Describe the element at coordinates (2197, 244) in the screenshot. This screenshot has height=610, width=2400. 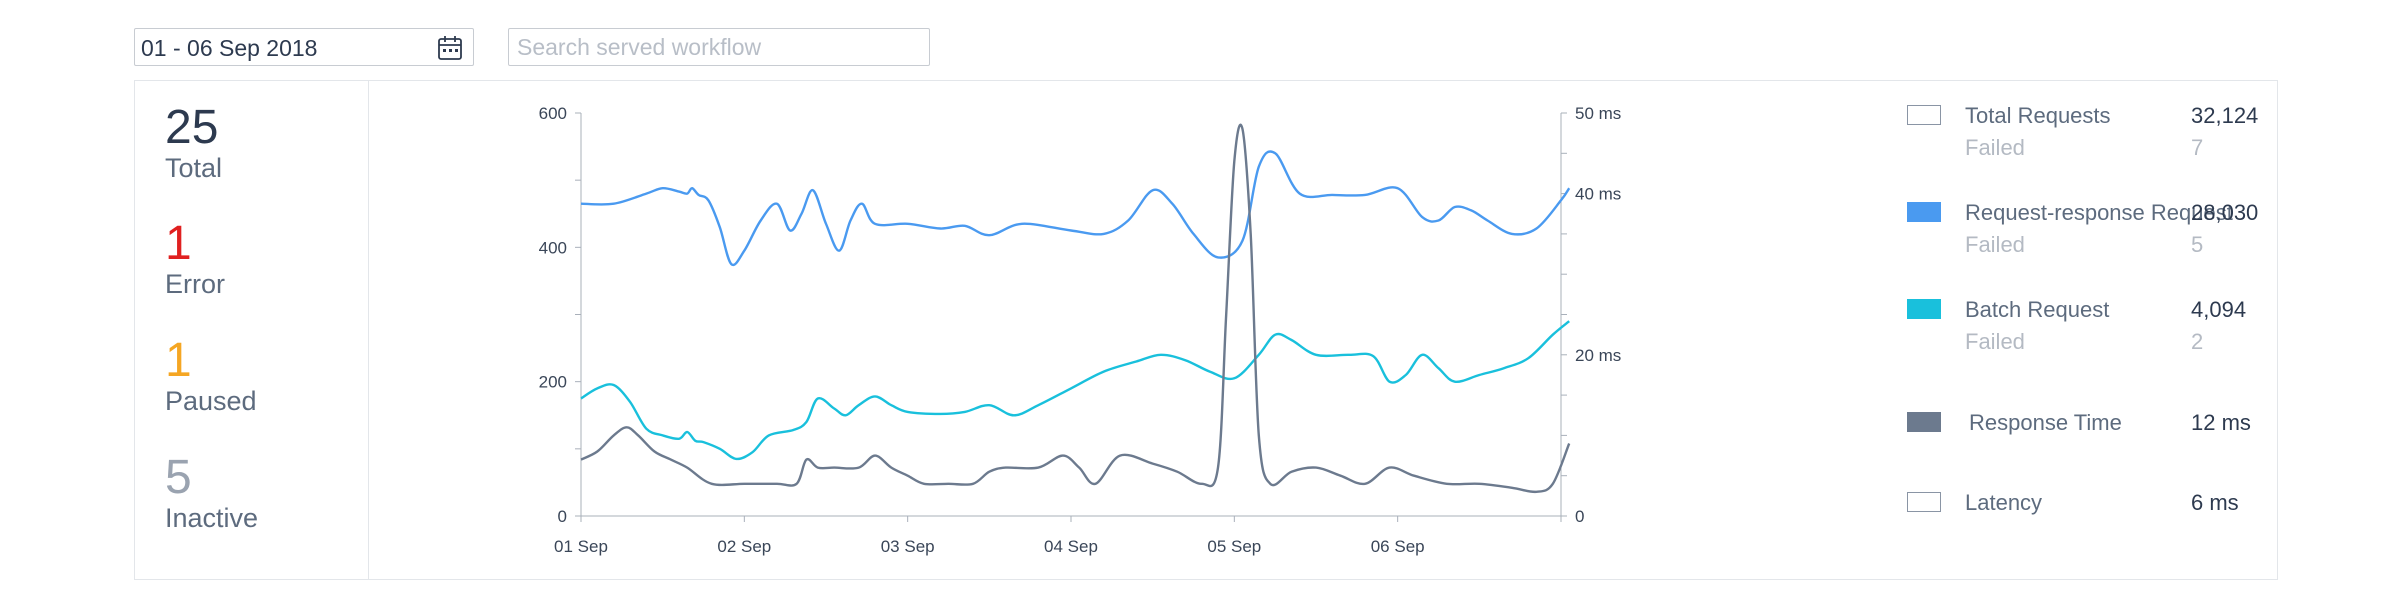
I see `legend-failed-value: 5` at that location.